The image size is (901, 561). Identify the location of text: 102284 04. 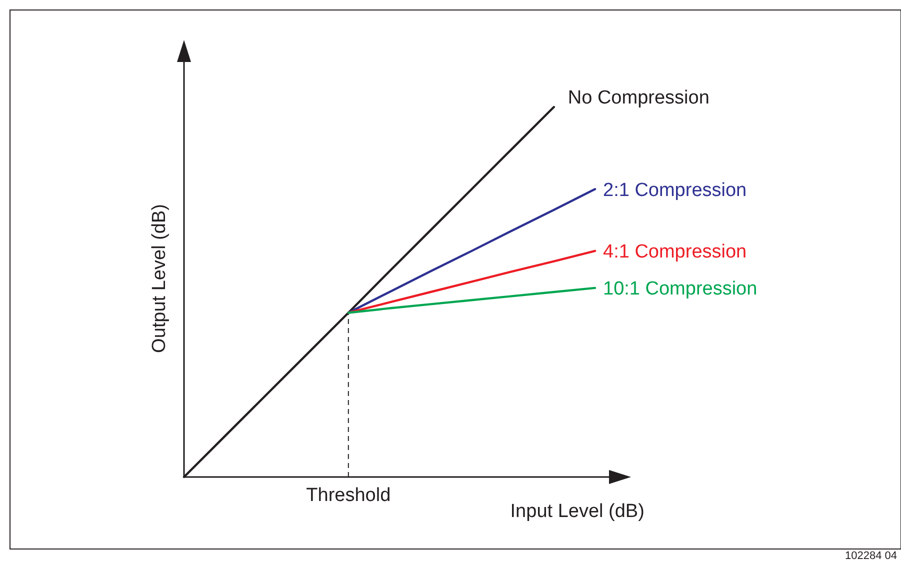
(871, 555).